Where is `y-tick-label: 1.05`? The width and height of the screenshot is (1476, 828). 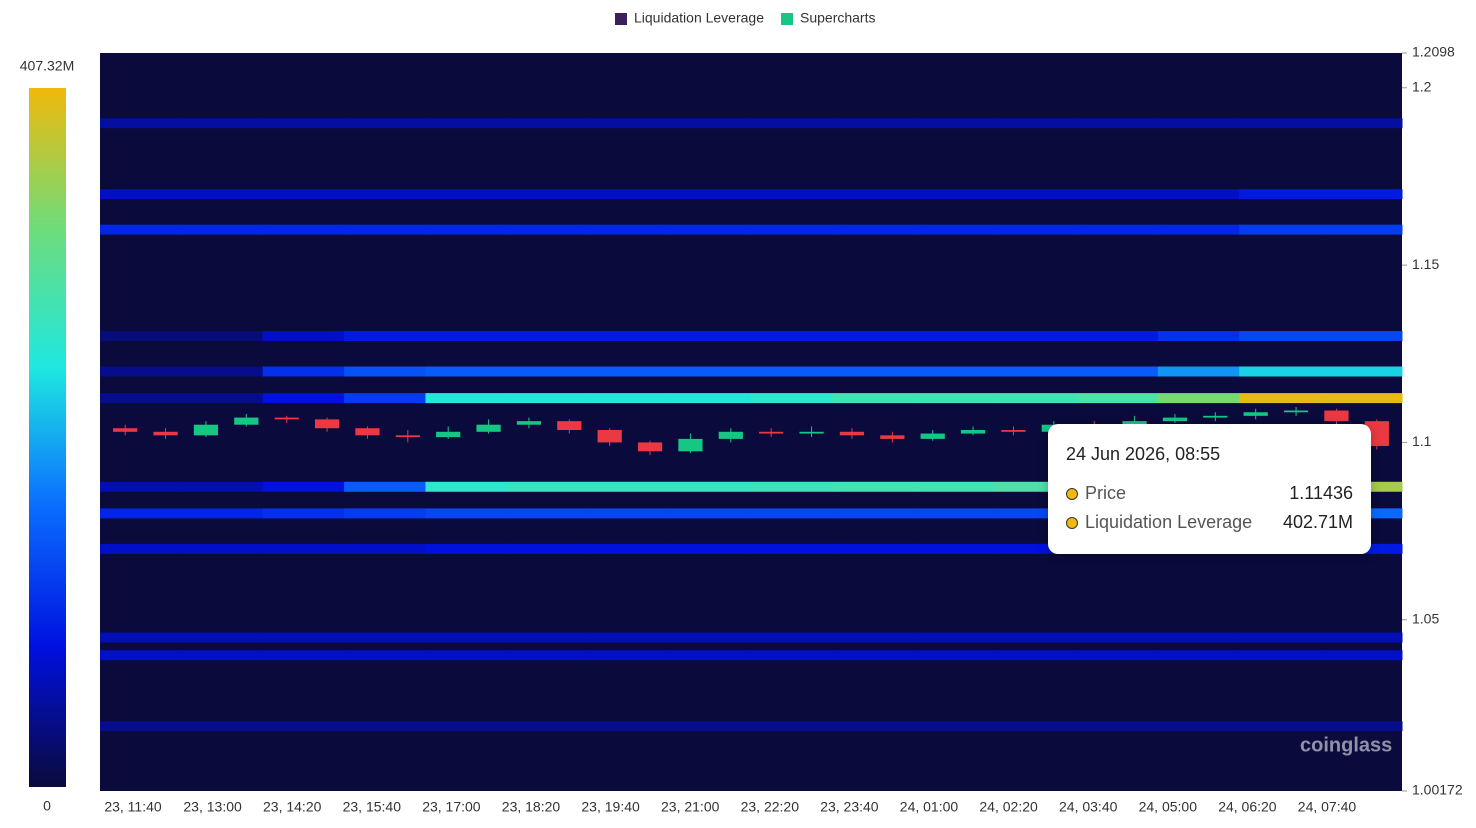 y-tick-label: 1.05 is located at coordinates (1425, 618).